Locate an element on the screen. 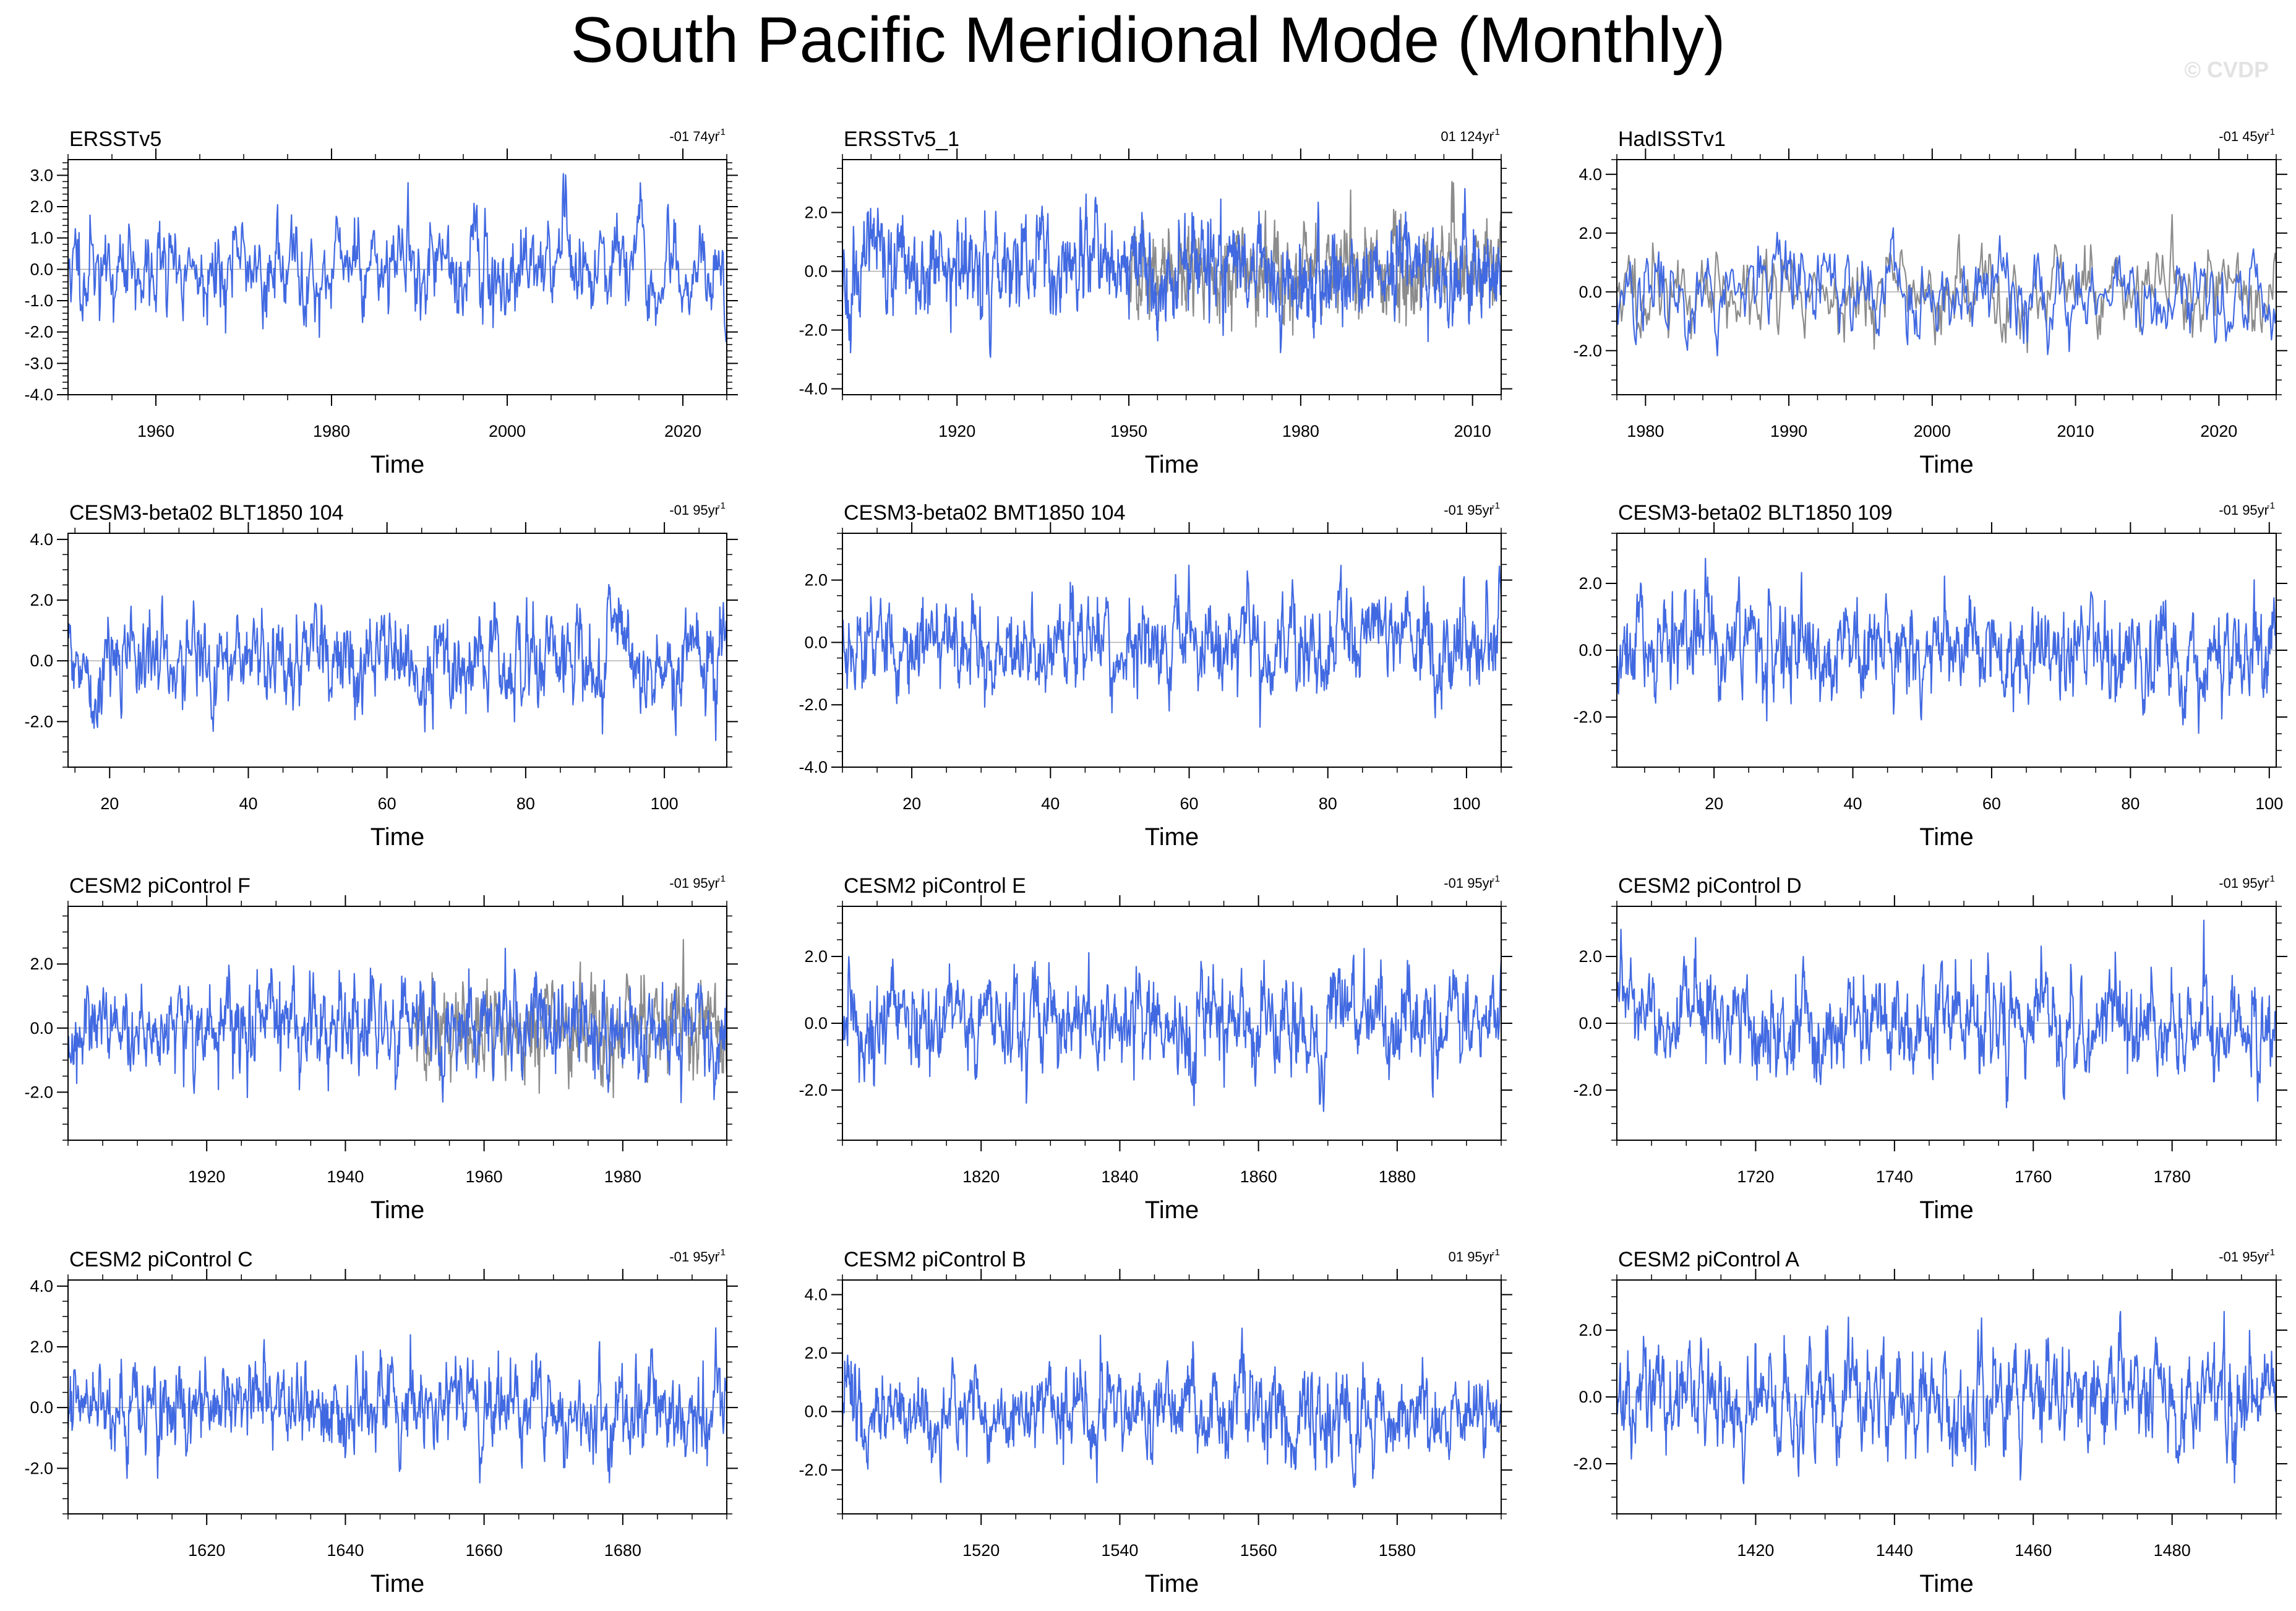 Image resolution: width=2296 pixels, height=1611 pixels. x-tick-label: 1950 is located at coordinates (1128, 431).